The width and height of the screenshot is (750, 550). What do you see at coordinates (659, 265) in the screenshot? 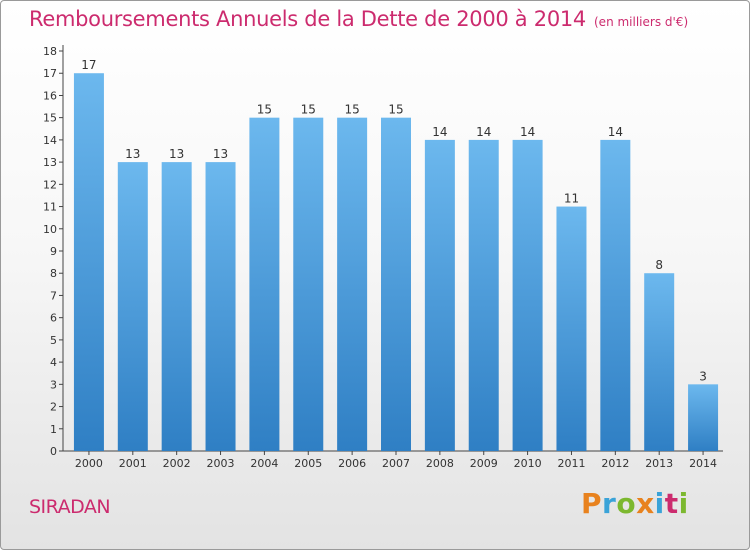
I see `data-label: 8` at bounding box center [659, 265].